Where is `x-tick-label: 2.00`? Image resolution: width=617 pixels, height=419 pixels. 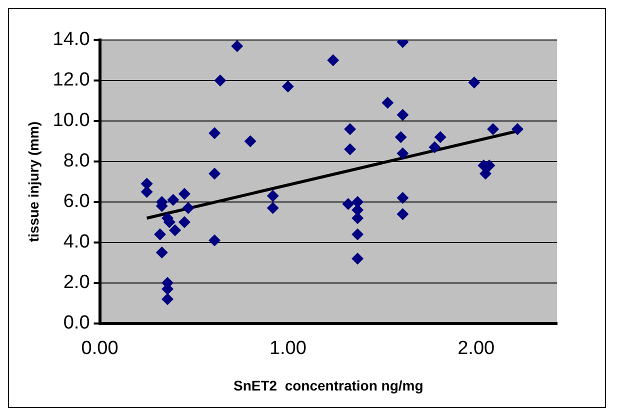 x-tick-label: 2.00 is located at coordinates (476, 349).